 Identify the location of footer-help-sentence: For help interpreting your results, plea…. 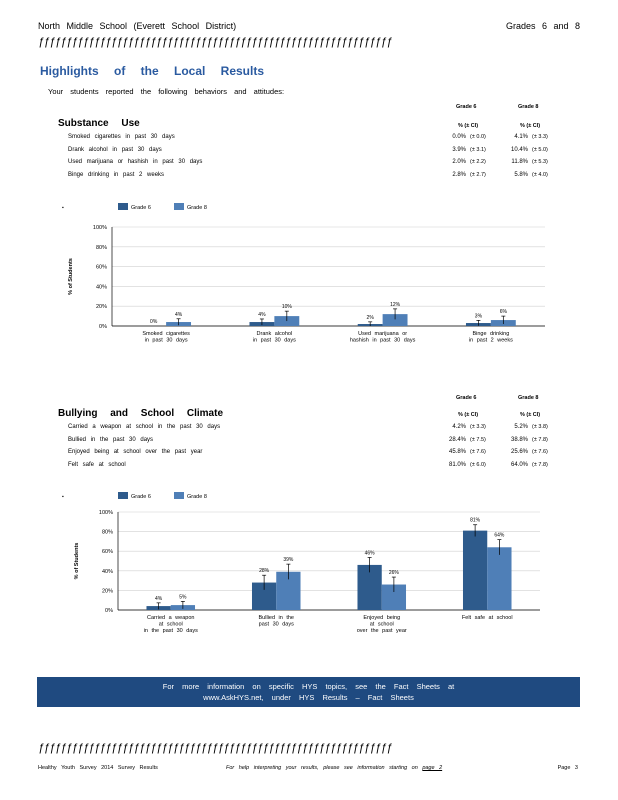
(322, 768).